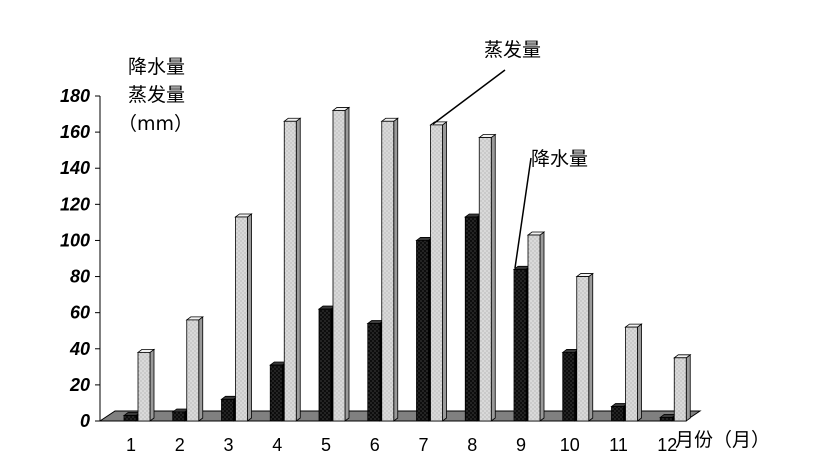 The width and height of the screenshot is (815, 467). Describe the element at coordinates (277, 445) in the screenshot. I see `x-tick-label: 4` at that location.